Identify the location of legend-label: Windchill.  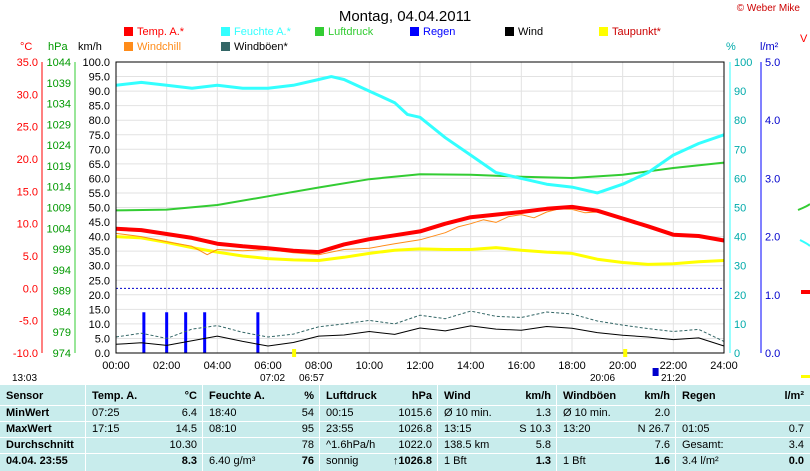
(159, 47).